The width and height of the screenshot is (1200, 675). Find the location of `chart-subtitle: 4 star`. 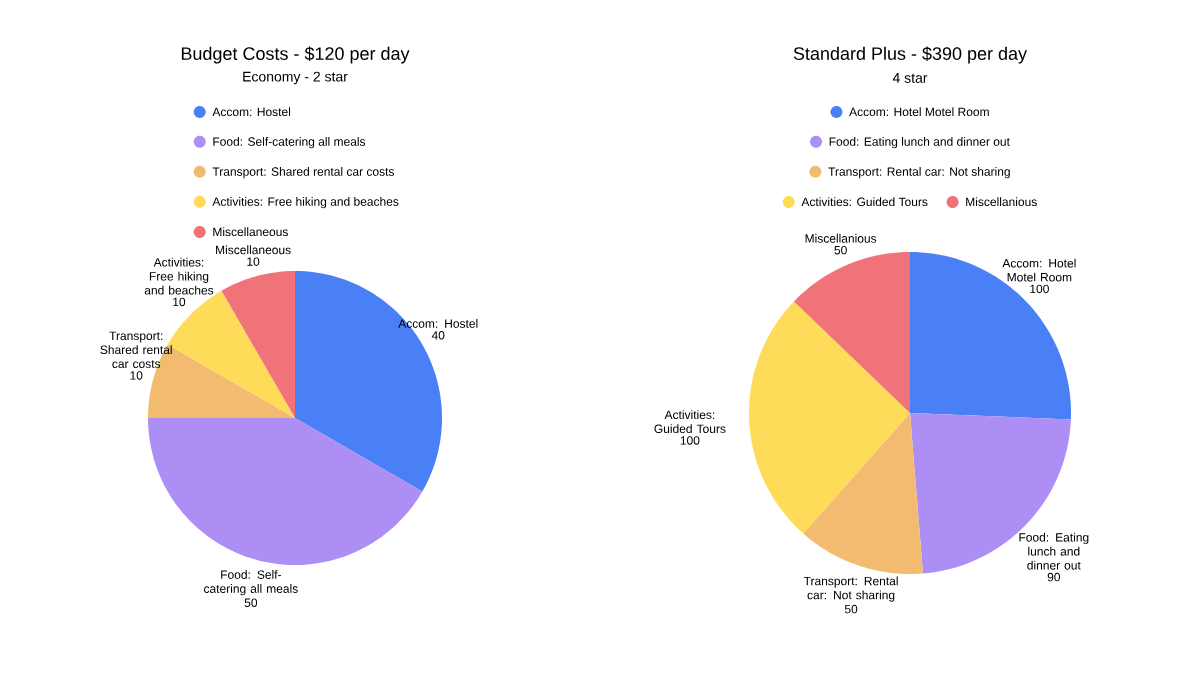

chart-subtitle: 4 star is located at coordinates (910, 78).